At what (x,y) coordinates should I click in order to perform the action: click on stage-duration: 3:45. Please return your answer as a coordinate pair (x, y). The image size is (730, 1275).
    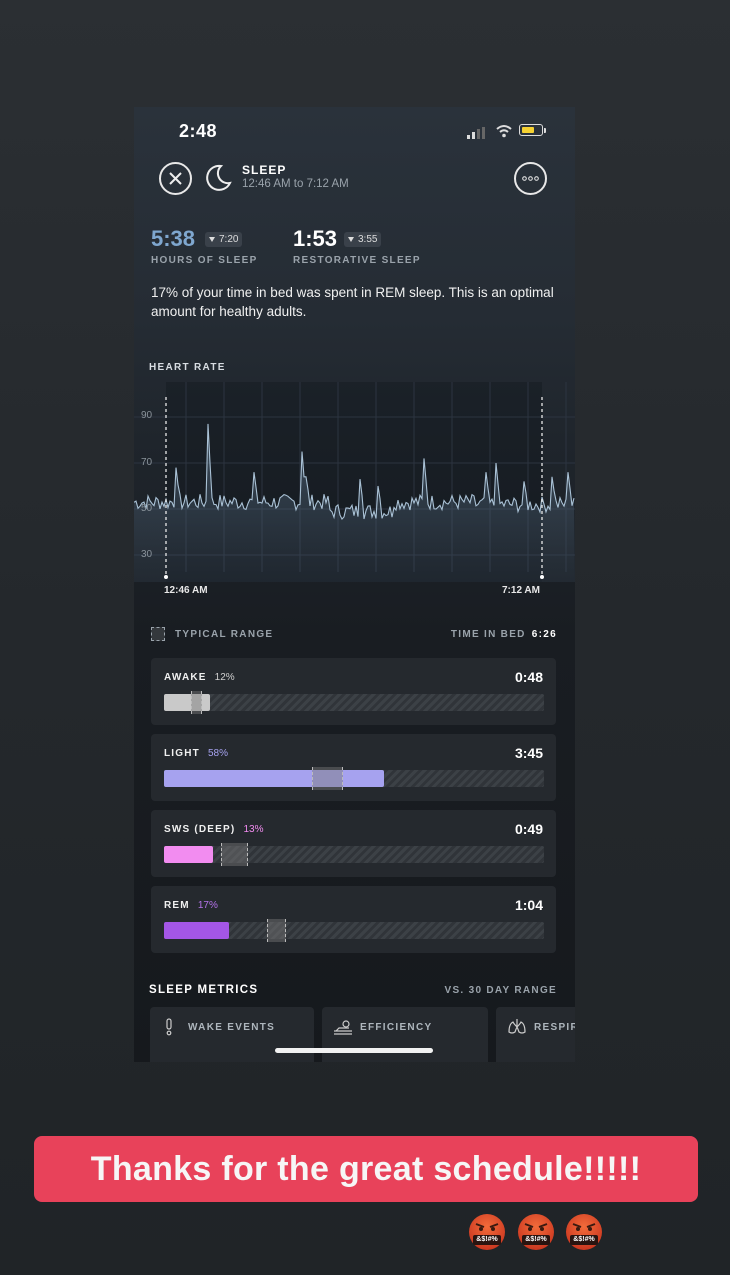
    Looking at the image, I should click on (528, 753).